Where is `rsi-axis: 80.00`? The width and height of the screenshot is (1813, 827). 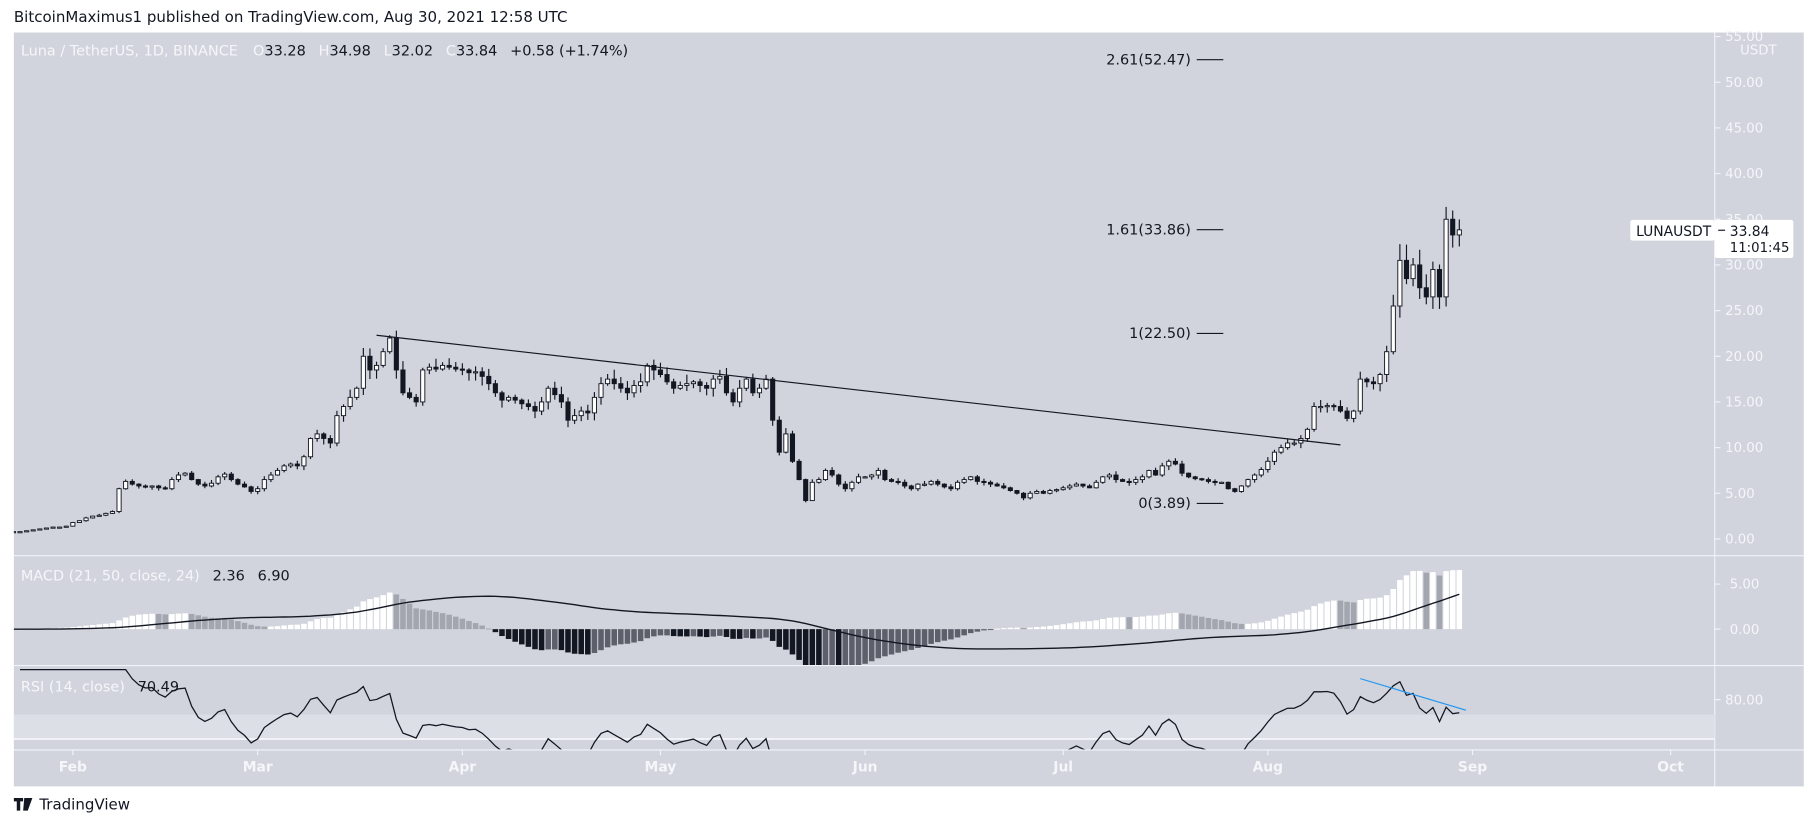
rsi-axis: 80.00 is located at coordinates (1738, 700).